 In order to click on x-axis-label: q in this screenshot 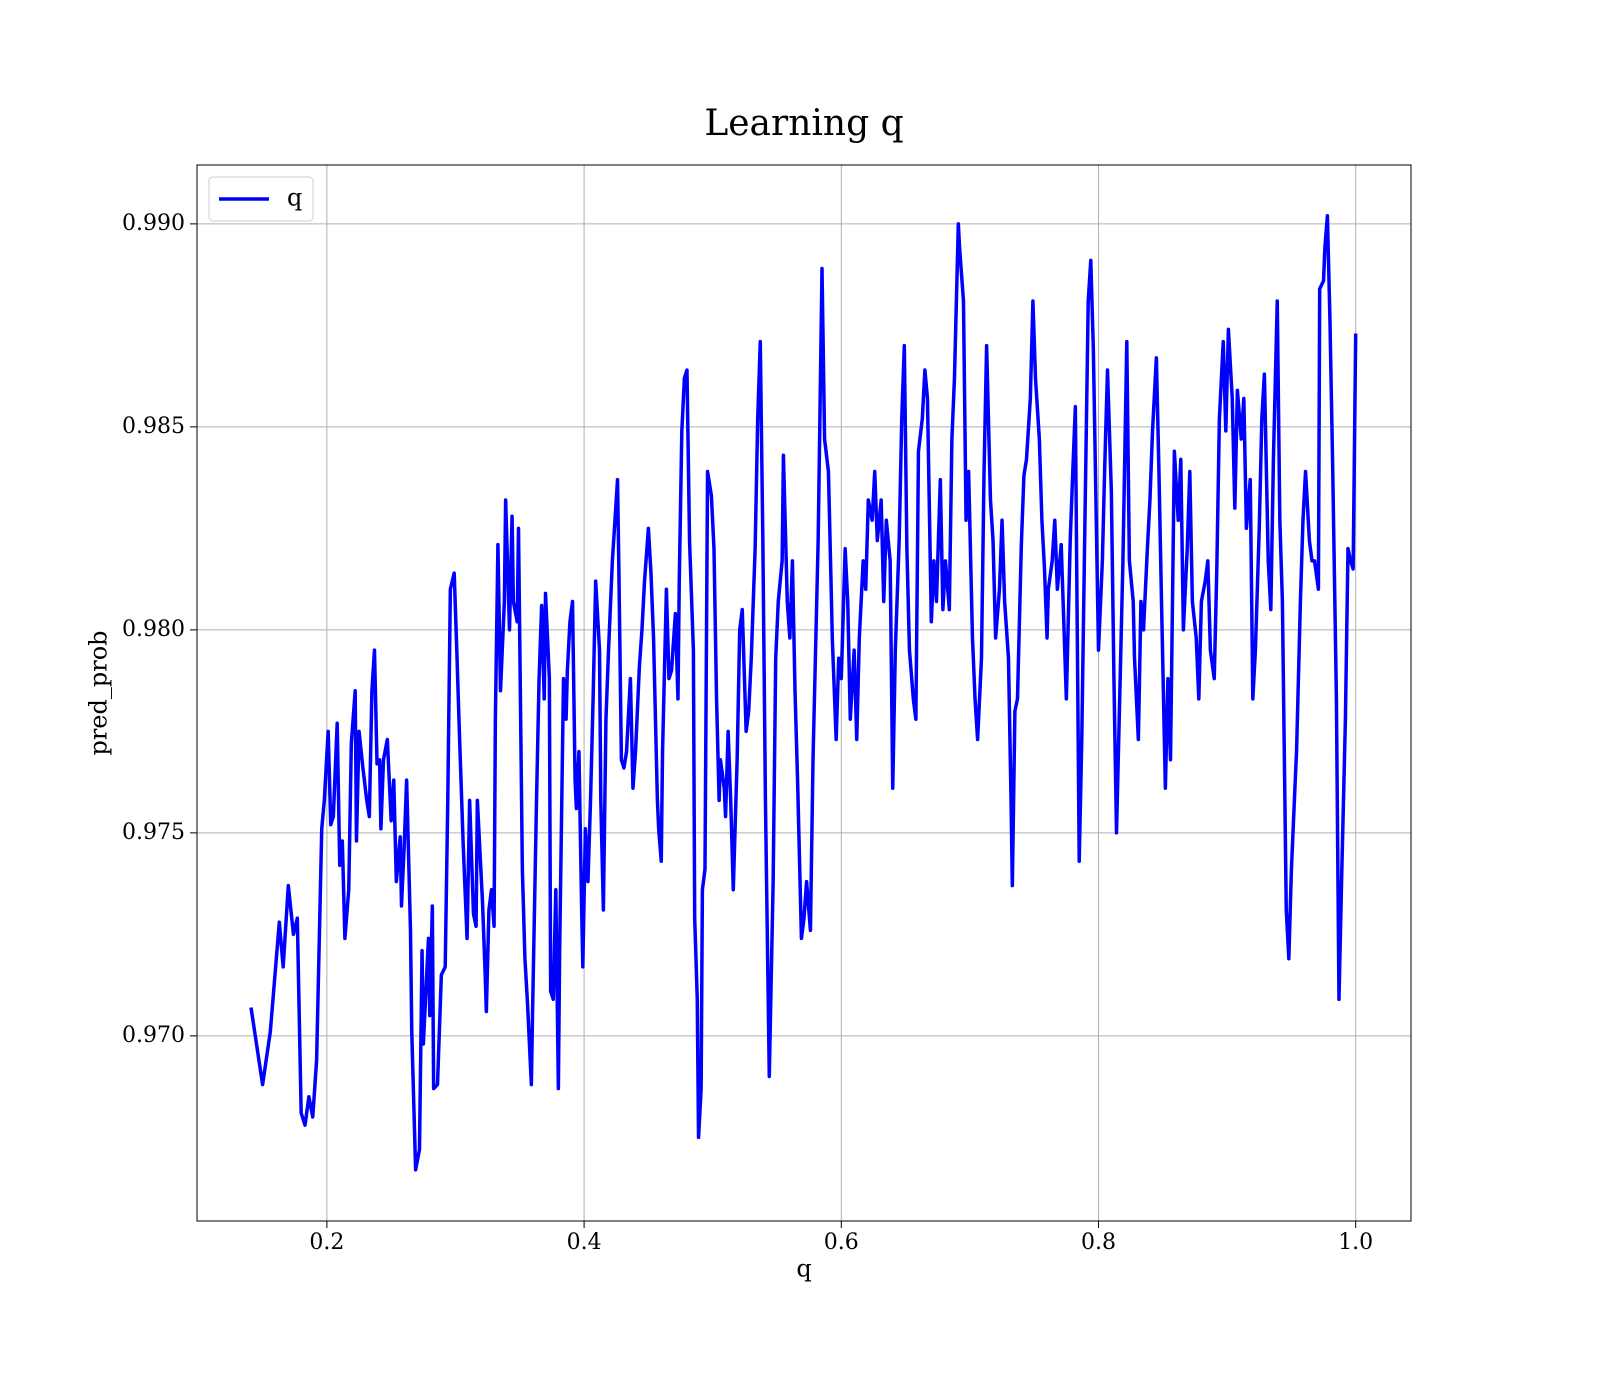, I will do `click(803, 1269)`.